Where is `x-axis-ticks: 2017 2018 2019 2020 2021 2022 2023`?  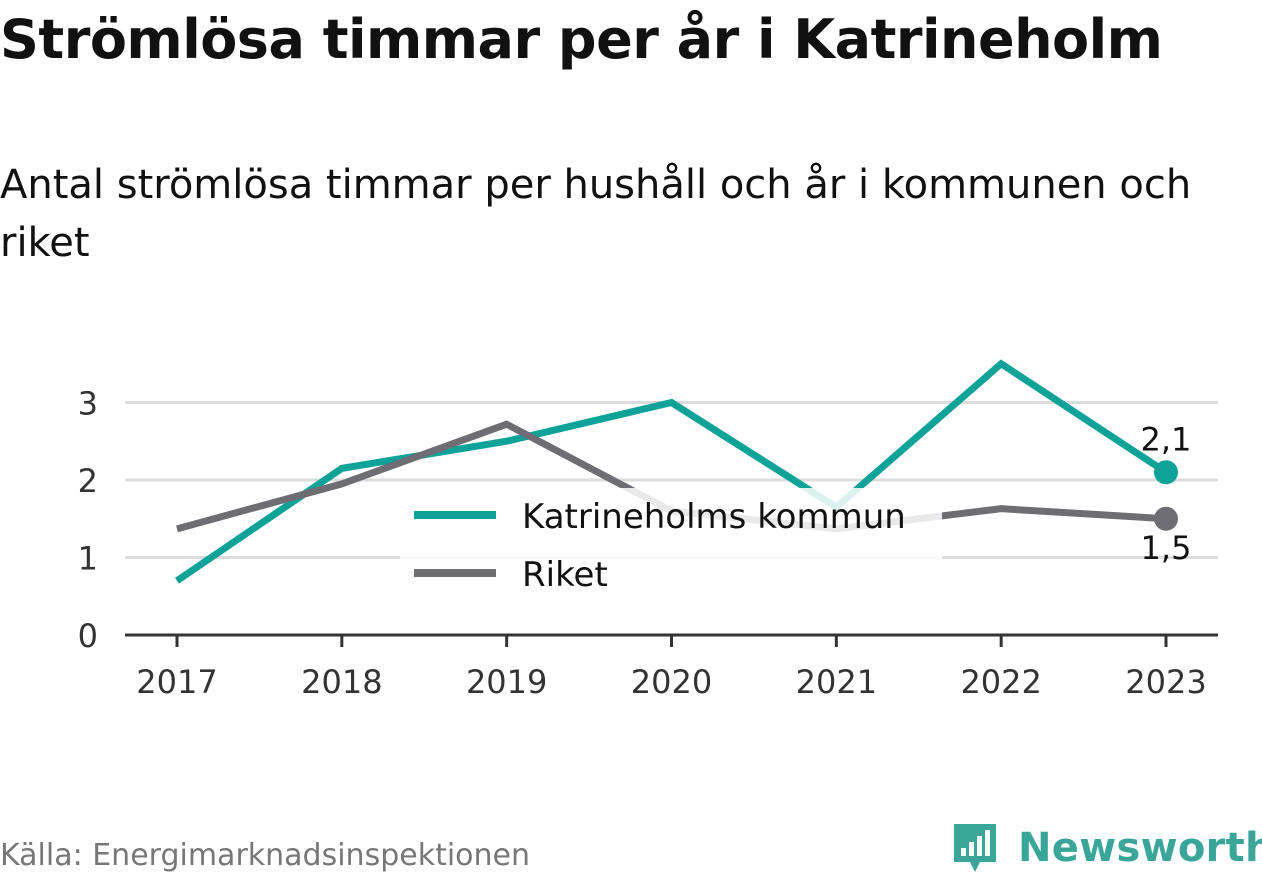 x-axis-ticks: 2017 2018 2019 2020 2021 2022 2023 is located at coordinates (671, 668).